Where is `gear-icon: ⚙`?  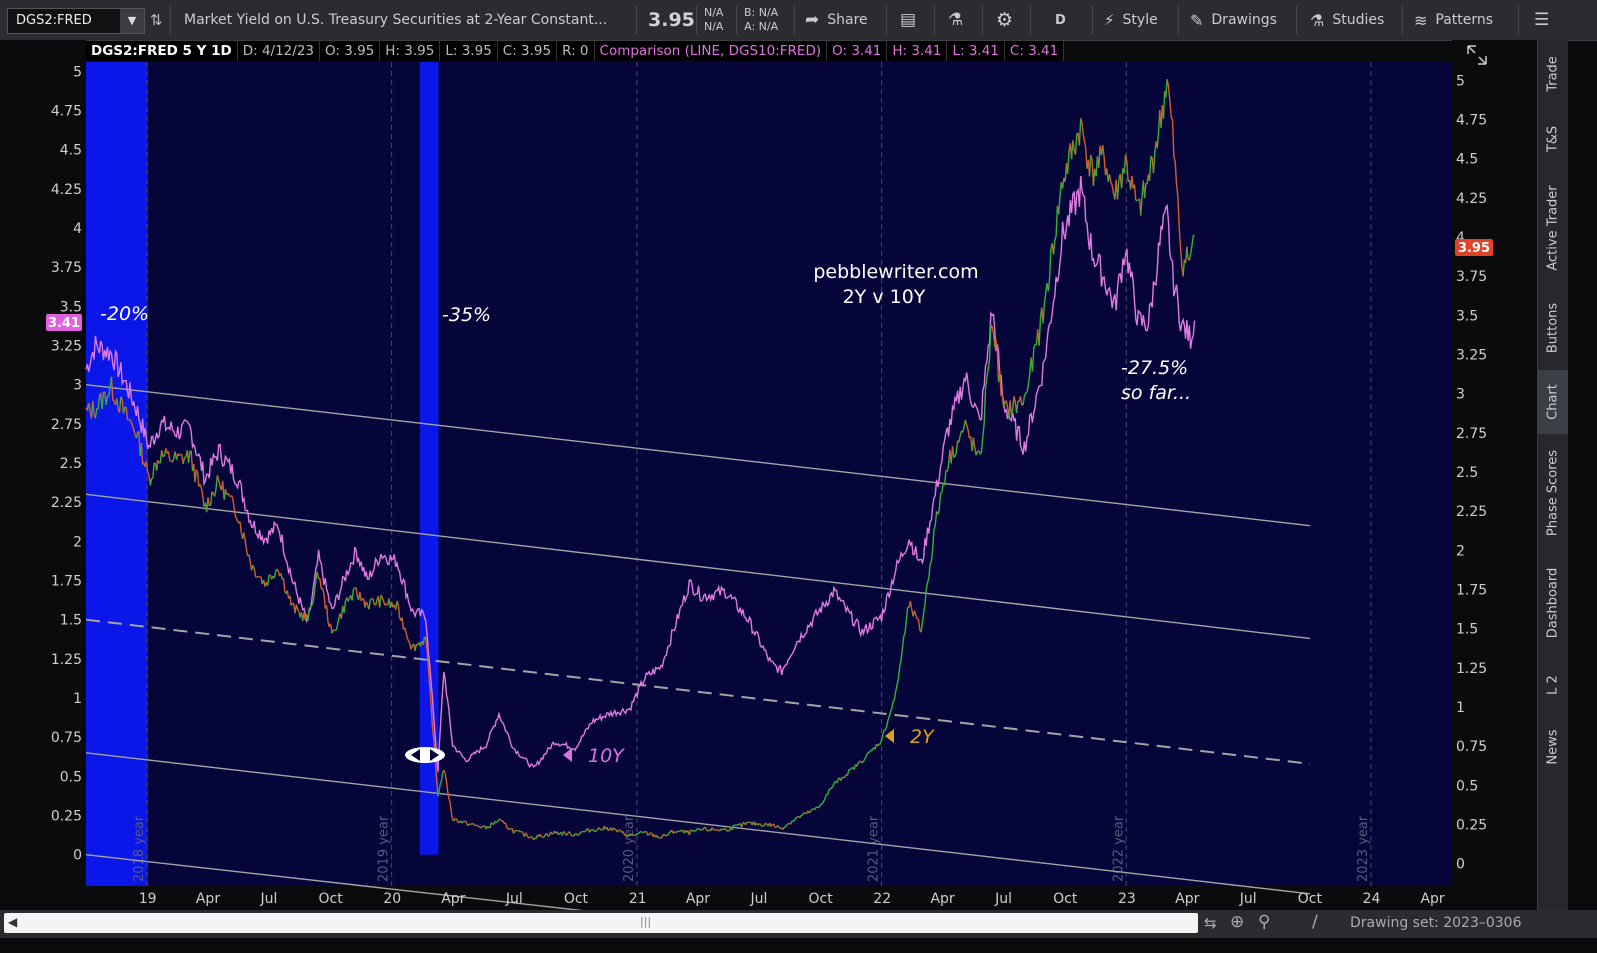 gear-icon: ⚙ is located at coordinates (1005, 20).